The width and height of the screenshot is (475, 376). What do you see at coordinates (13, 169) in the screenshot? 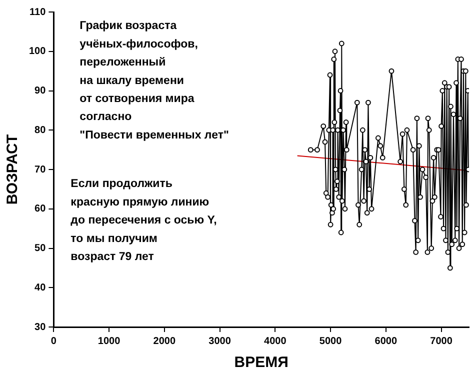
I see `y-axis-title: ВОЗРАСТ` at bounding box center [13, 169].